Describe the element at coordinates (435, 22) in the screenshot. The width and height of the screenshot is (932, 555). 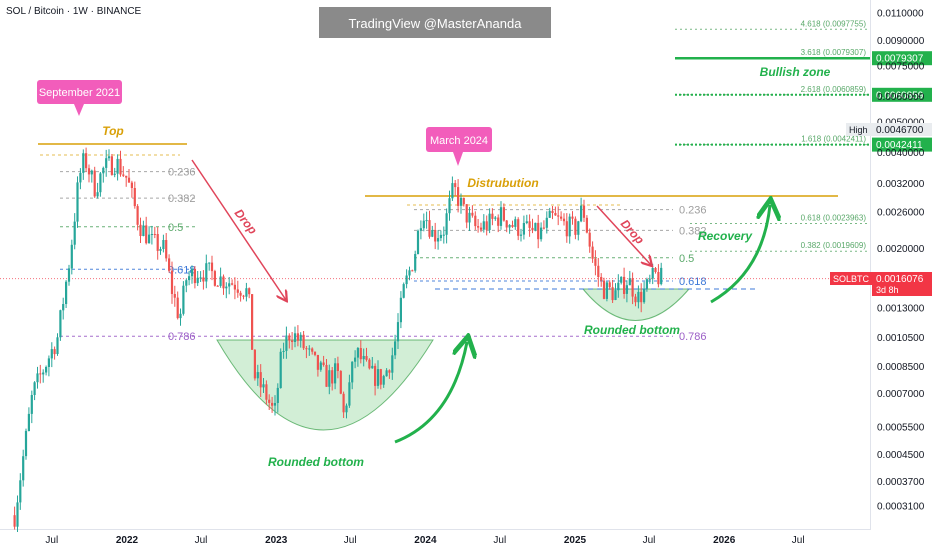
I see `watermark-box` at that location.